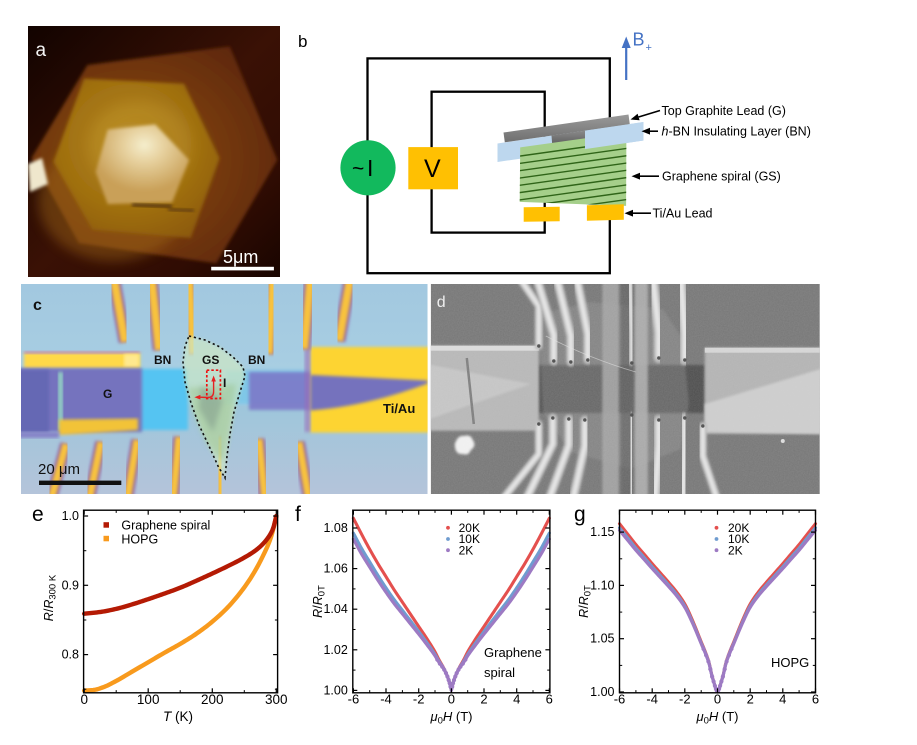  Describe the element at coordinates (50, 597) in the screenshot. I see `svg-text: R/R300 K` at that location.